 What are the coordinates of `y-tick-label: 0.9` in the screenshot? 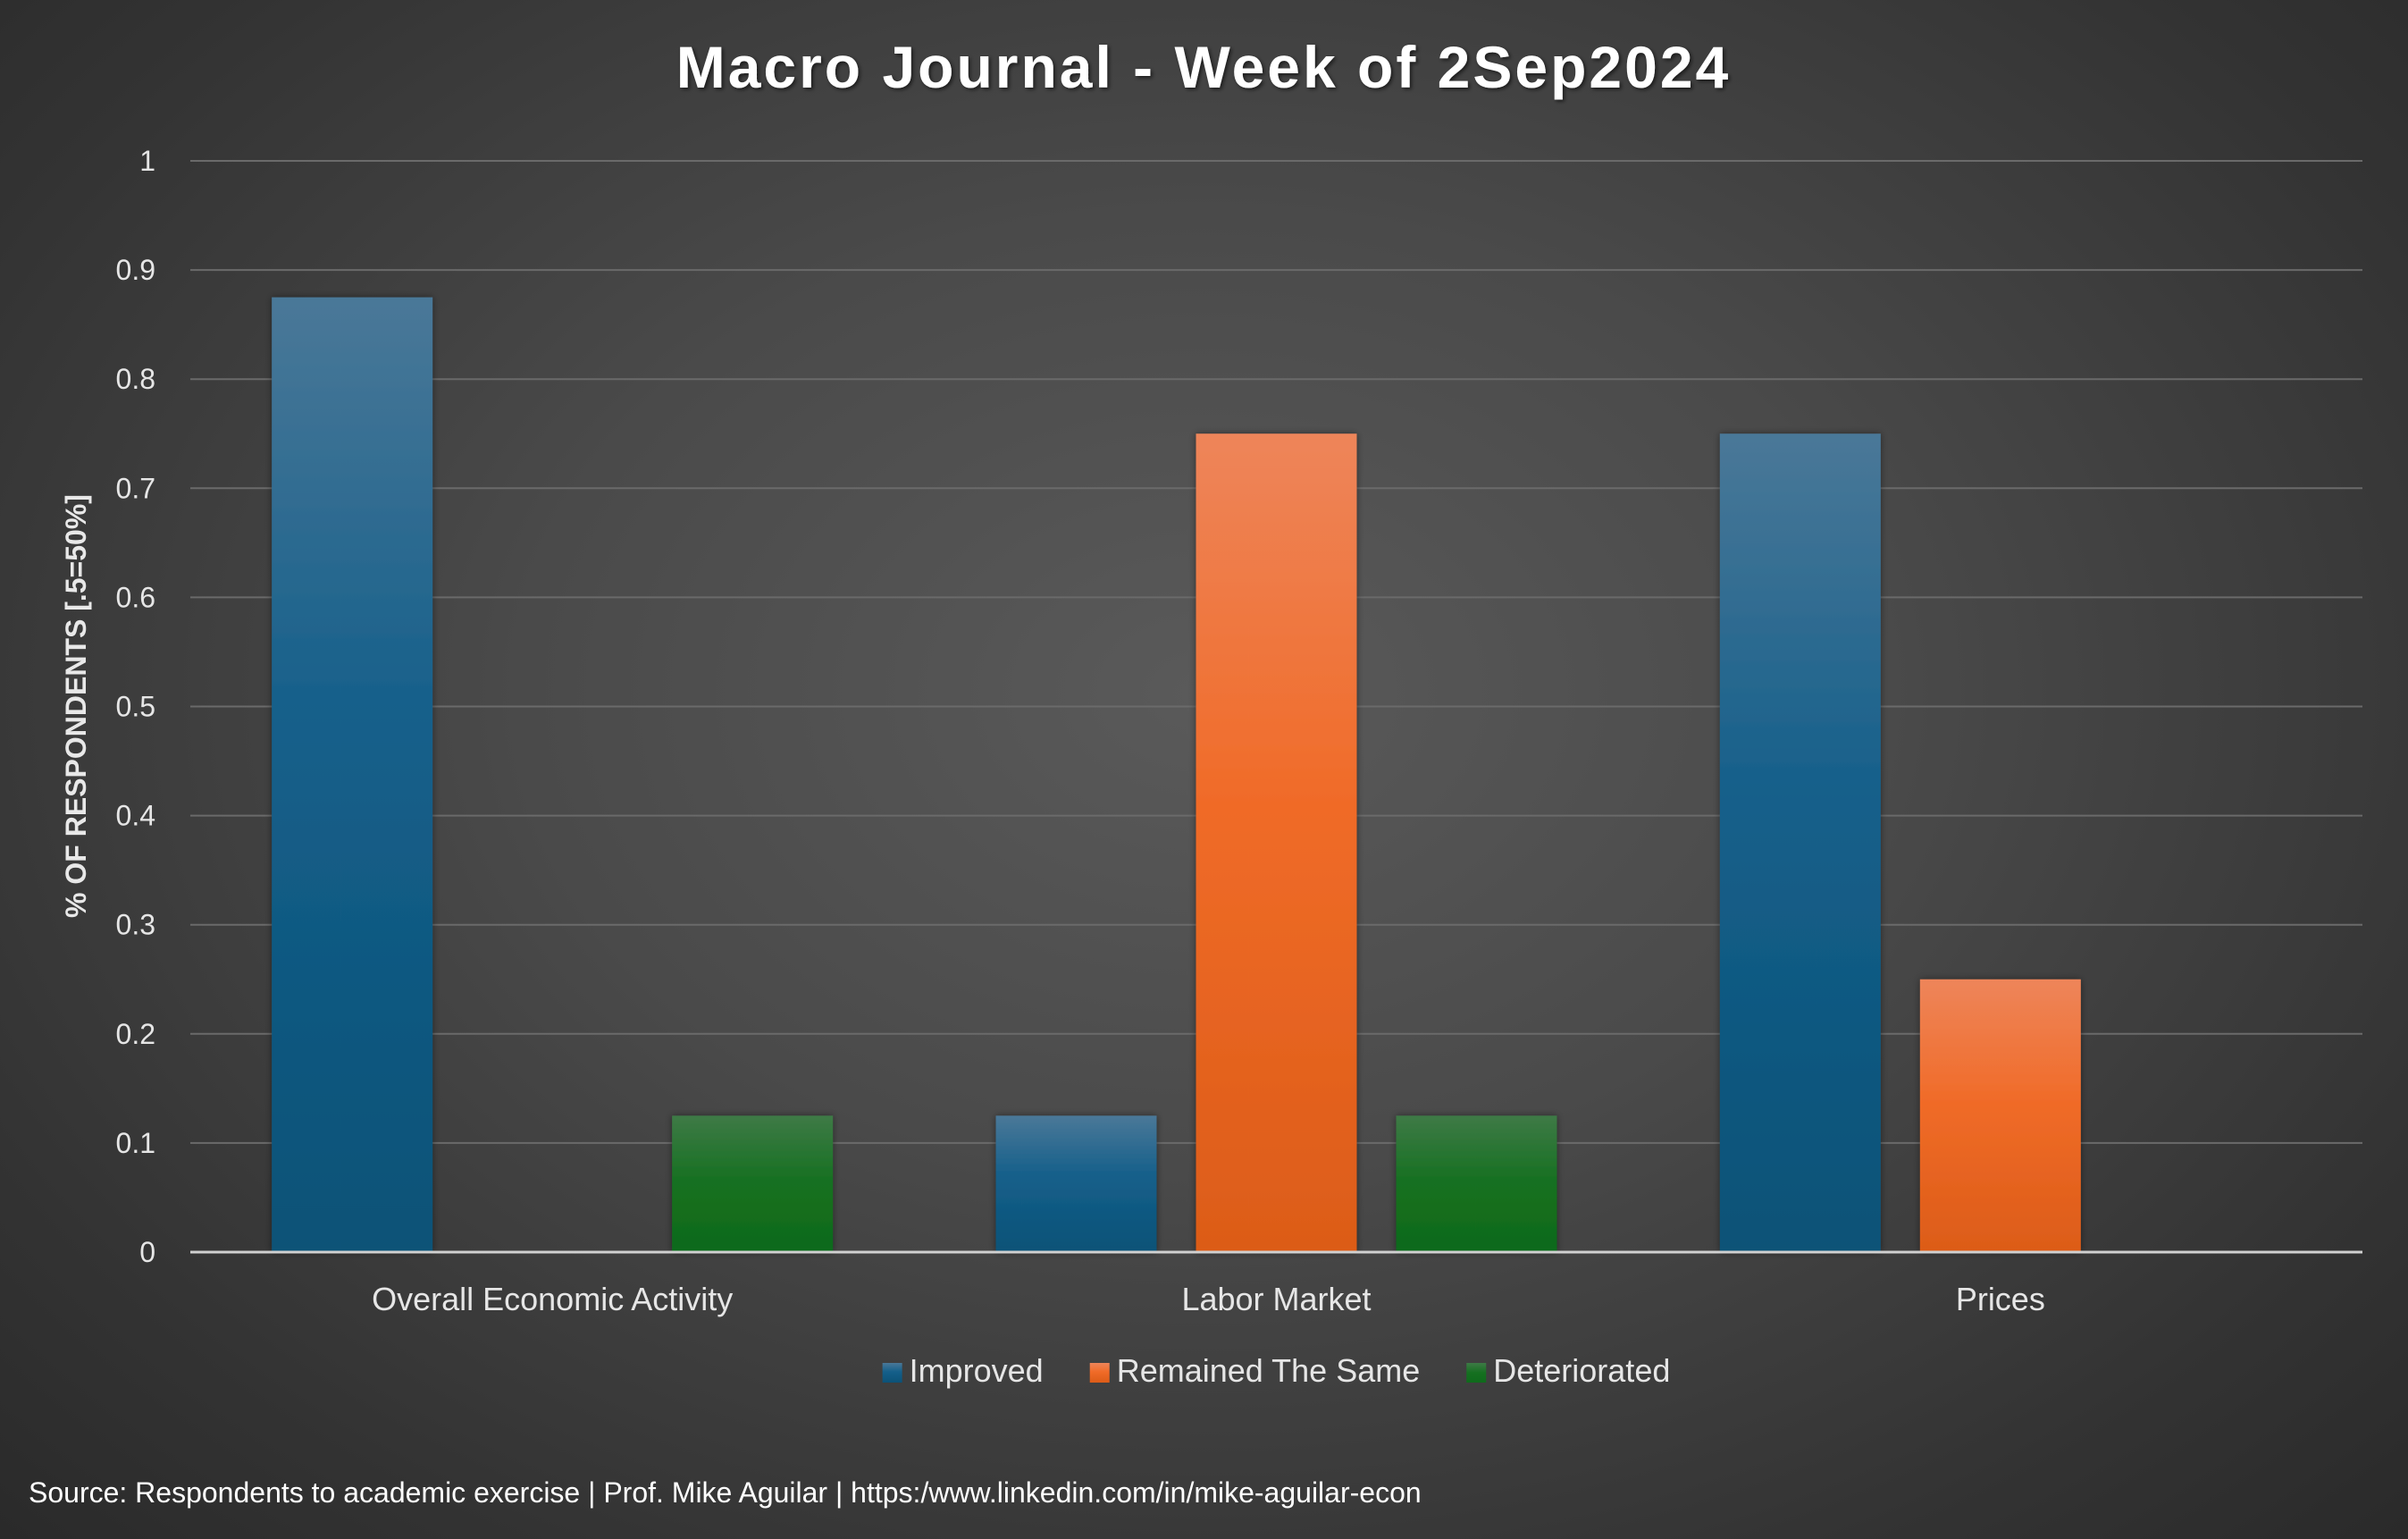 It's located at (135, 270).